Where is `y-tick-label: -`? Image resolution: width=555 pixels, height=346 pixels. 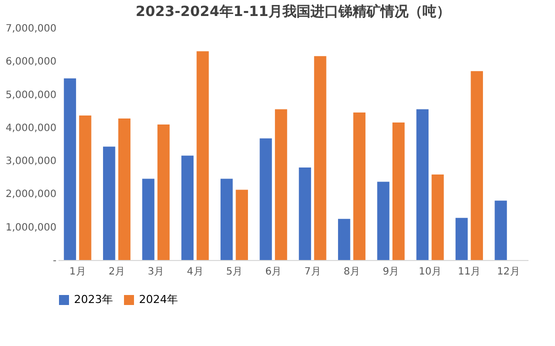 y-tick-label: - is located at coordinates (54, 261).